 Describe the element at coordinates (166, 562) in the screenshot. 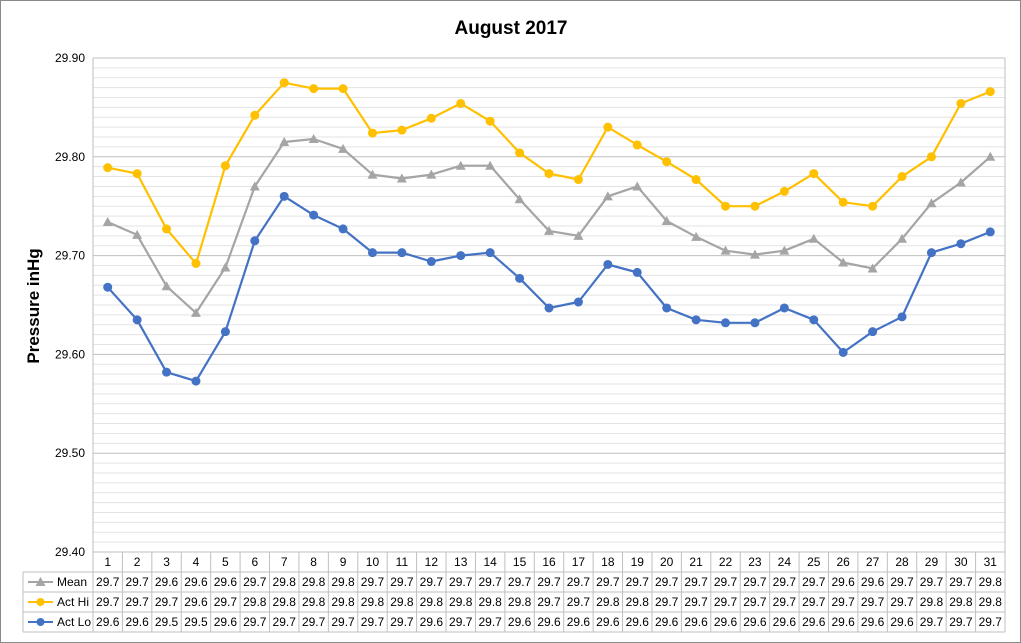

I see `x-tick-label: 3` at that location.